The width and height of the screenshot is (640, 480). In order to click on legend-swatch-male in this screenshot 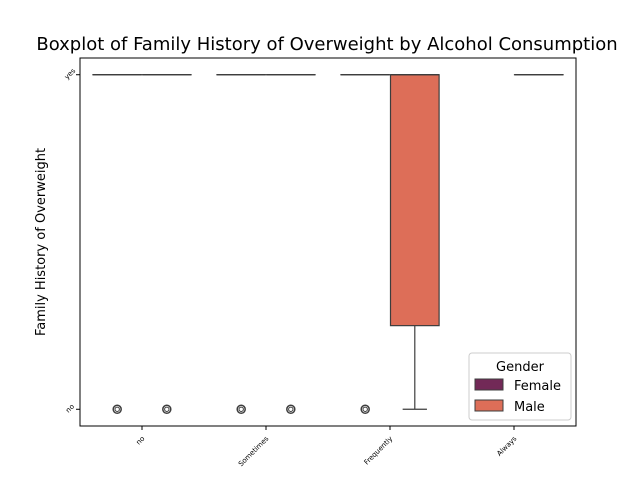, I will do `click(489, 405)`.